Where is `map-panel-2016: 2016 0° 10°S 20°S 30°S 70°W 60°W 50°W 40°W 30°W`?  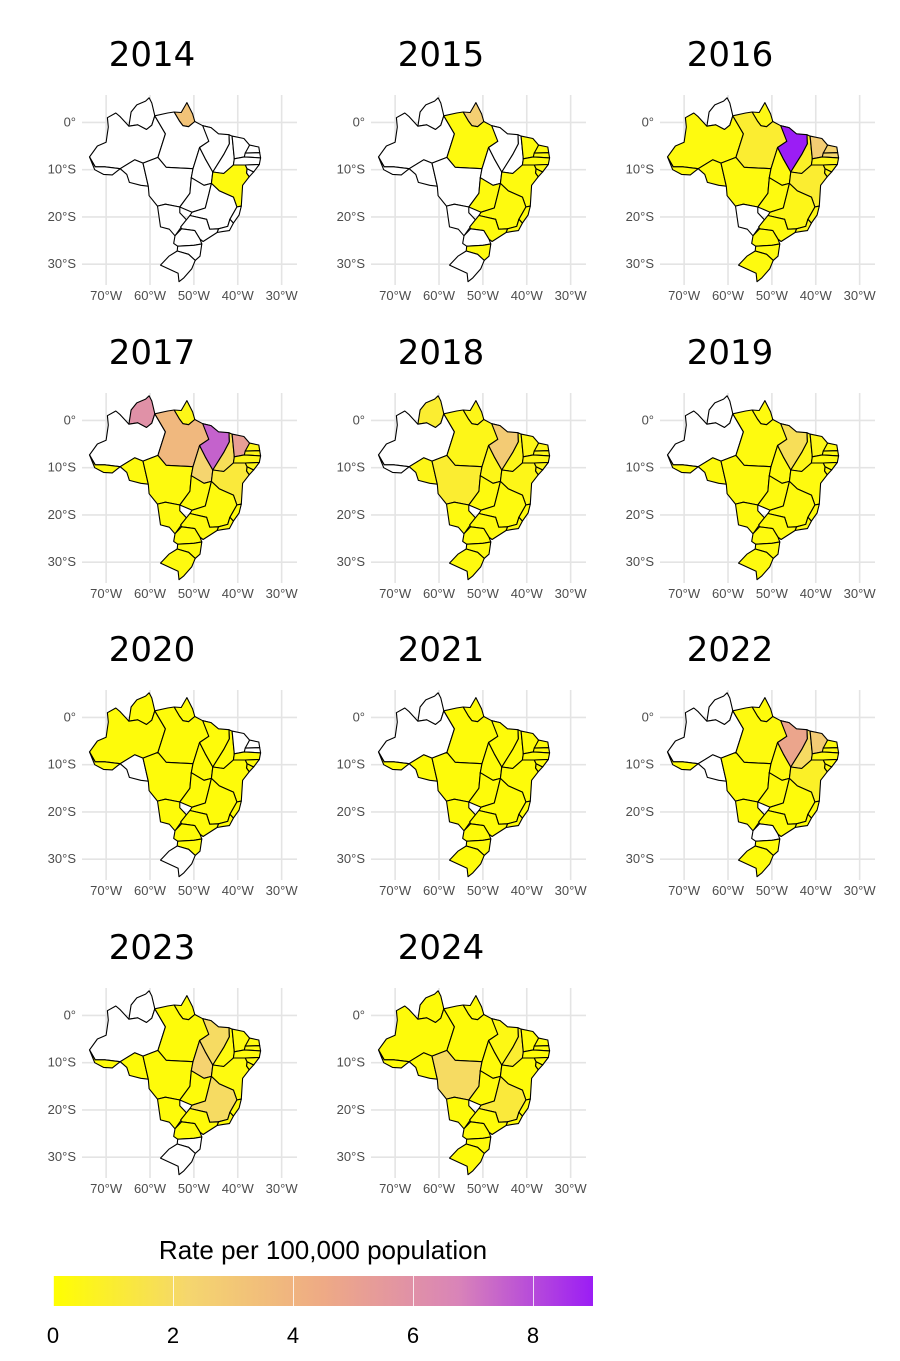
map-panel-2016: 2016 0° 10°S 20°S 30°S 70°W 60°W 50°W 40°W 30°W is located at coordinates (731, 160).